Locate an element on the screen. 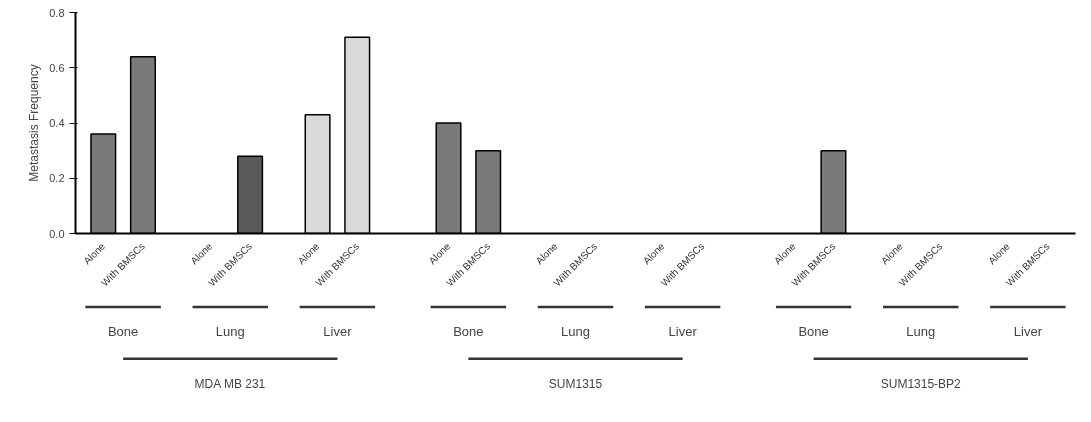 This screenshot has width=1091, height=422. y-tick-label: 0.8 is located at coordinates (57, 12).